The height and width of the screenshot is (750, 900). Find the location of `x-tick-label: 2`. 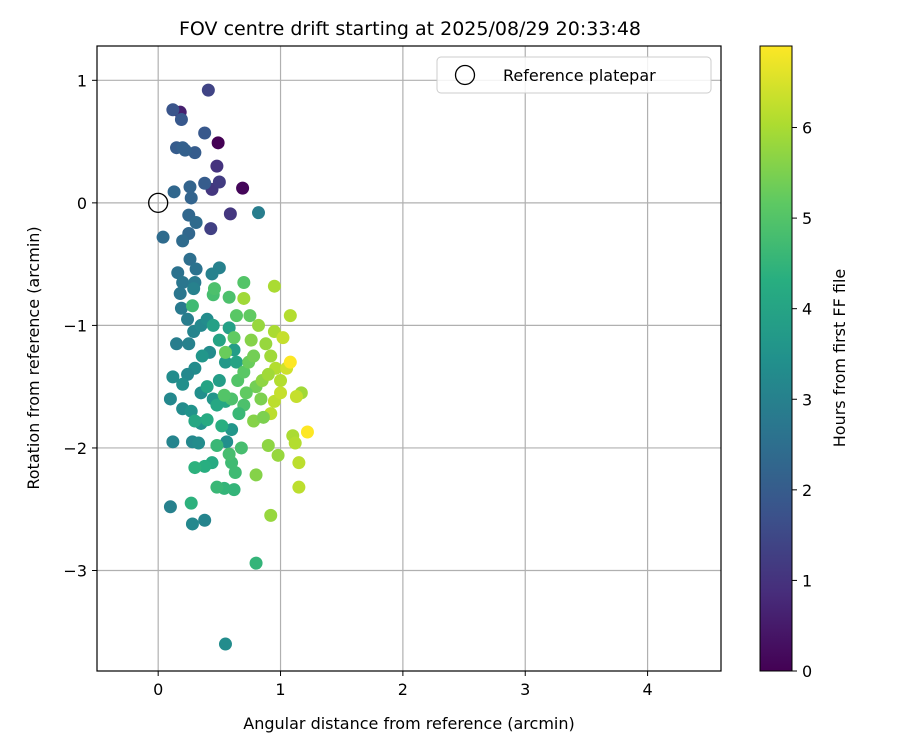

x-tick-label: 2 is located at coordinates (403, 689).